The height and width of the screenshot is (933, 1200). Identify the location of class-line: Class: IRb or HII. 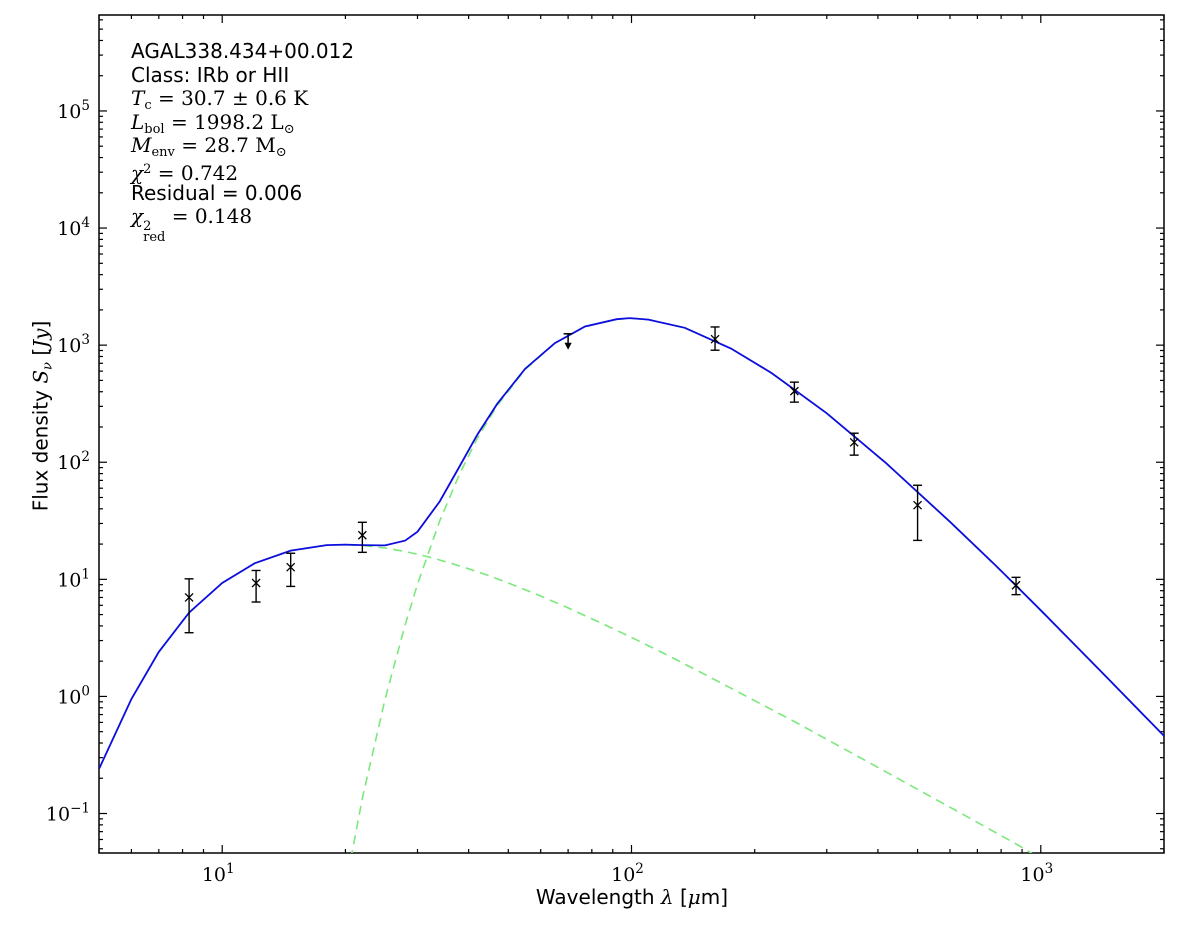
(210, 74).